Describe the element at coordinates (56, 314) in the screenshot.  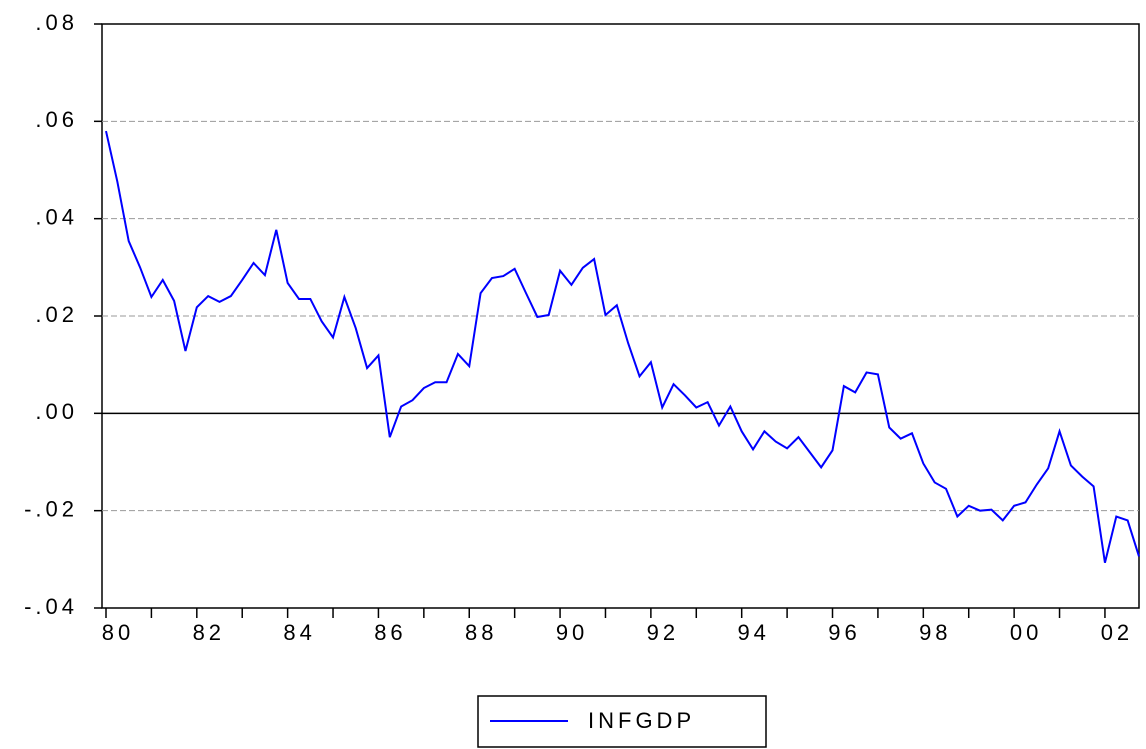
I see `y-tick-label: .02` at that location.